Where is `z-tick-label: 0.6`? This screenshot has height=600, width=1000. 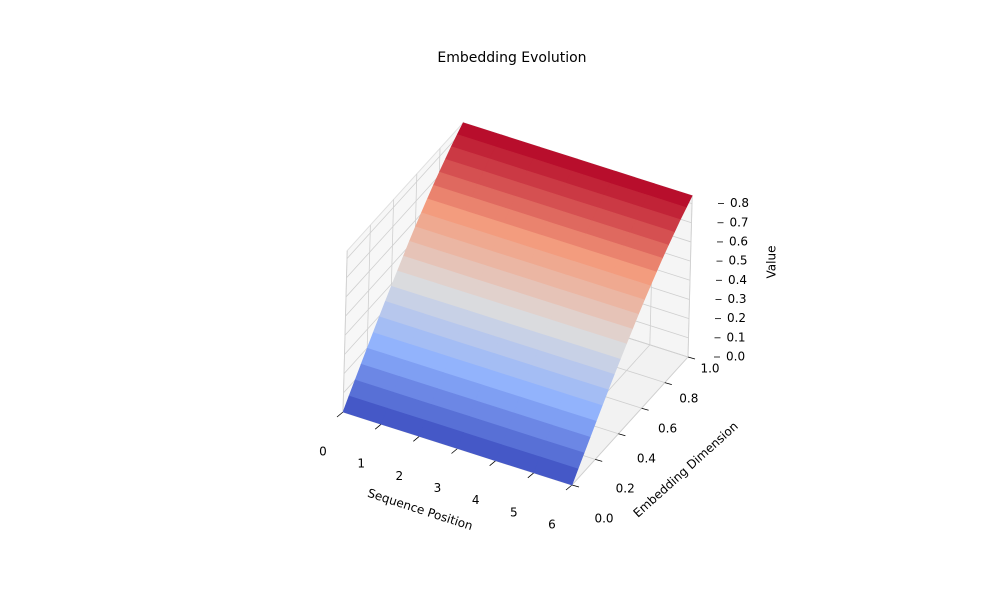
z-tick-label: 0.6 is located at coordinates (738, 241).